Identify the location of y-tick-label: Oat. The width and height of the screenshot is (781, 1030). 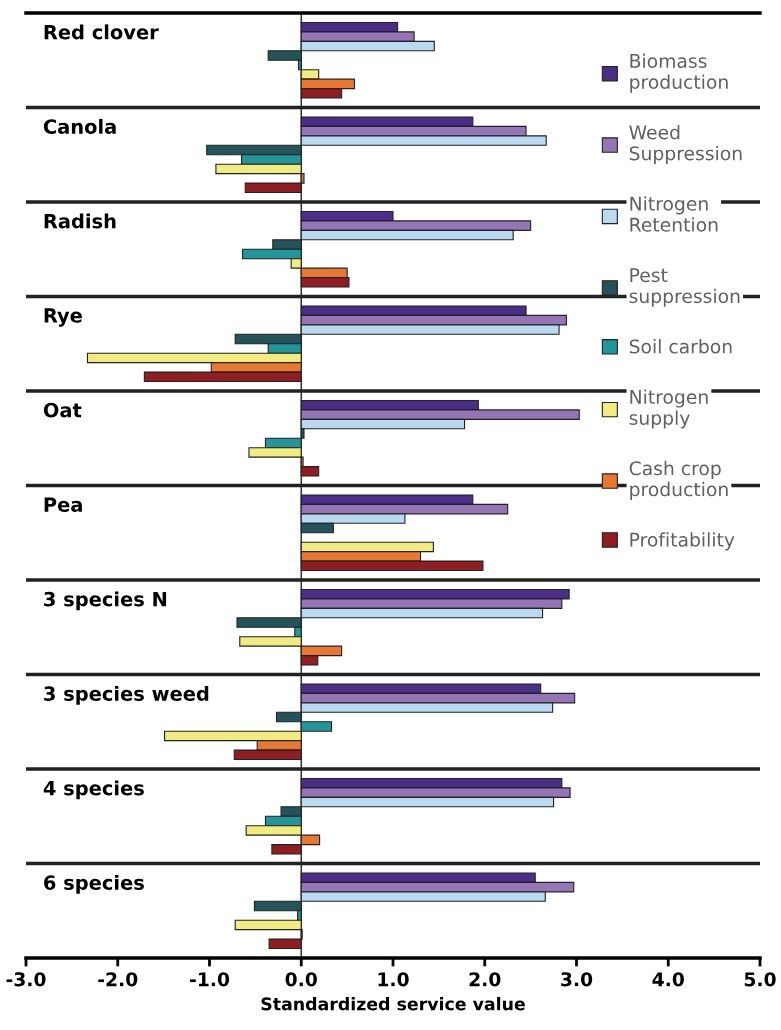
(62, 410).